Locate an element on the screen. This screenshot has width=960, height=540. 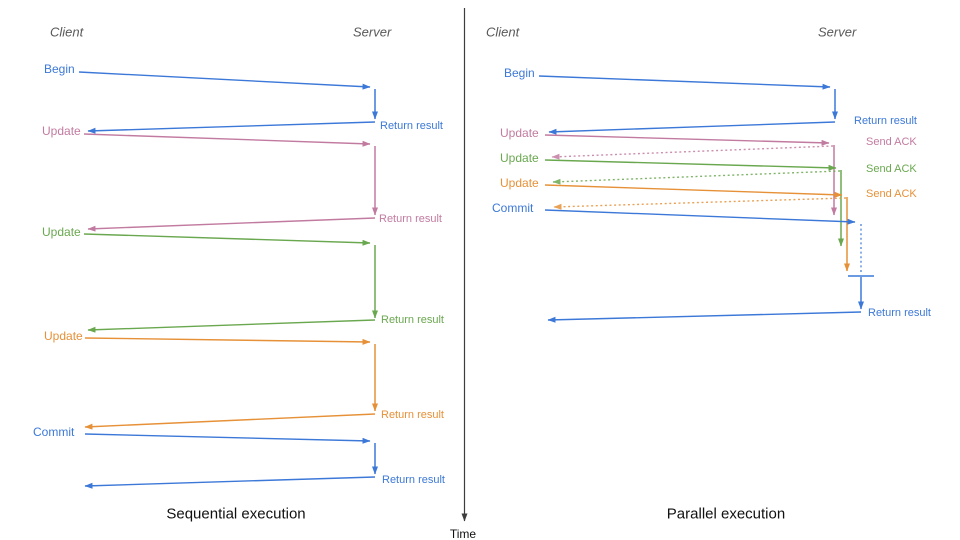
par-server-label: Server is located at coordinates (837, 32).